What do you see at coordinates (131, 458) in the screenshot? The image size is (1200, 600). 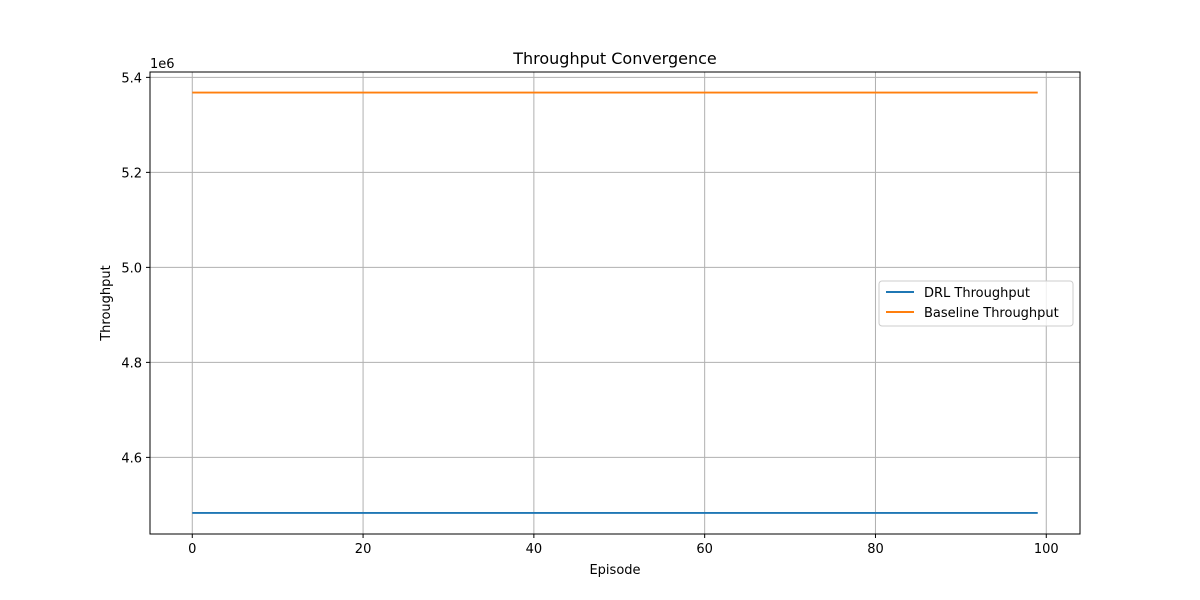 I see `y-tick-label: 4.6` at bounding box center [131, 458].